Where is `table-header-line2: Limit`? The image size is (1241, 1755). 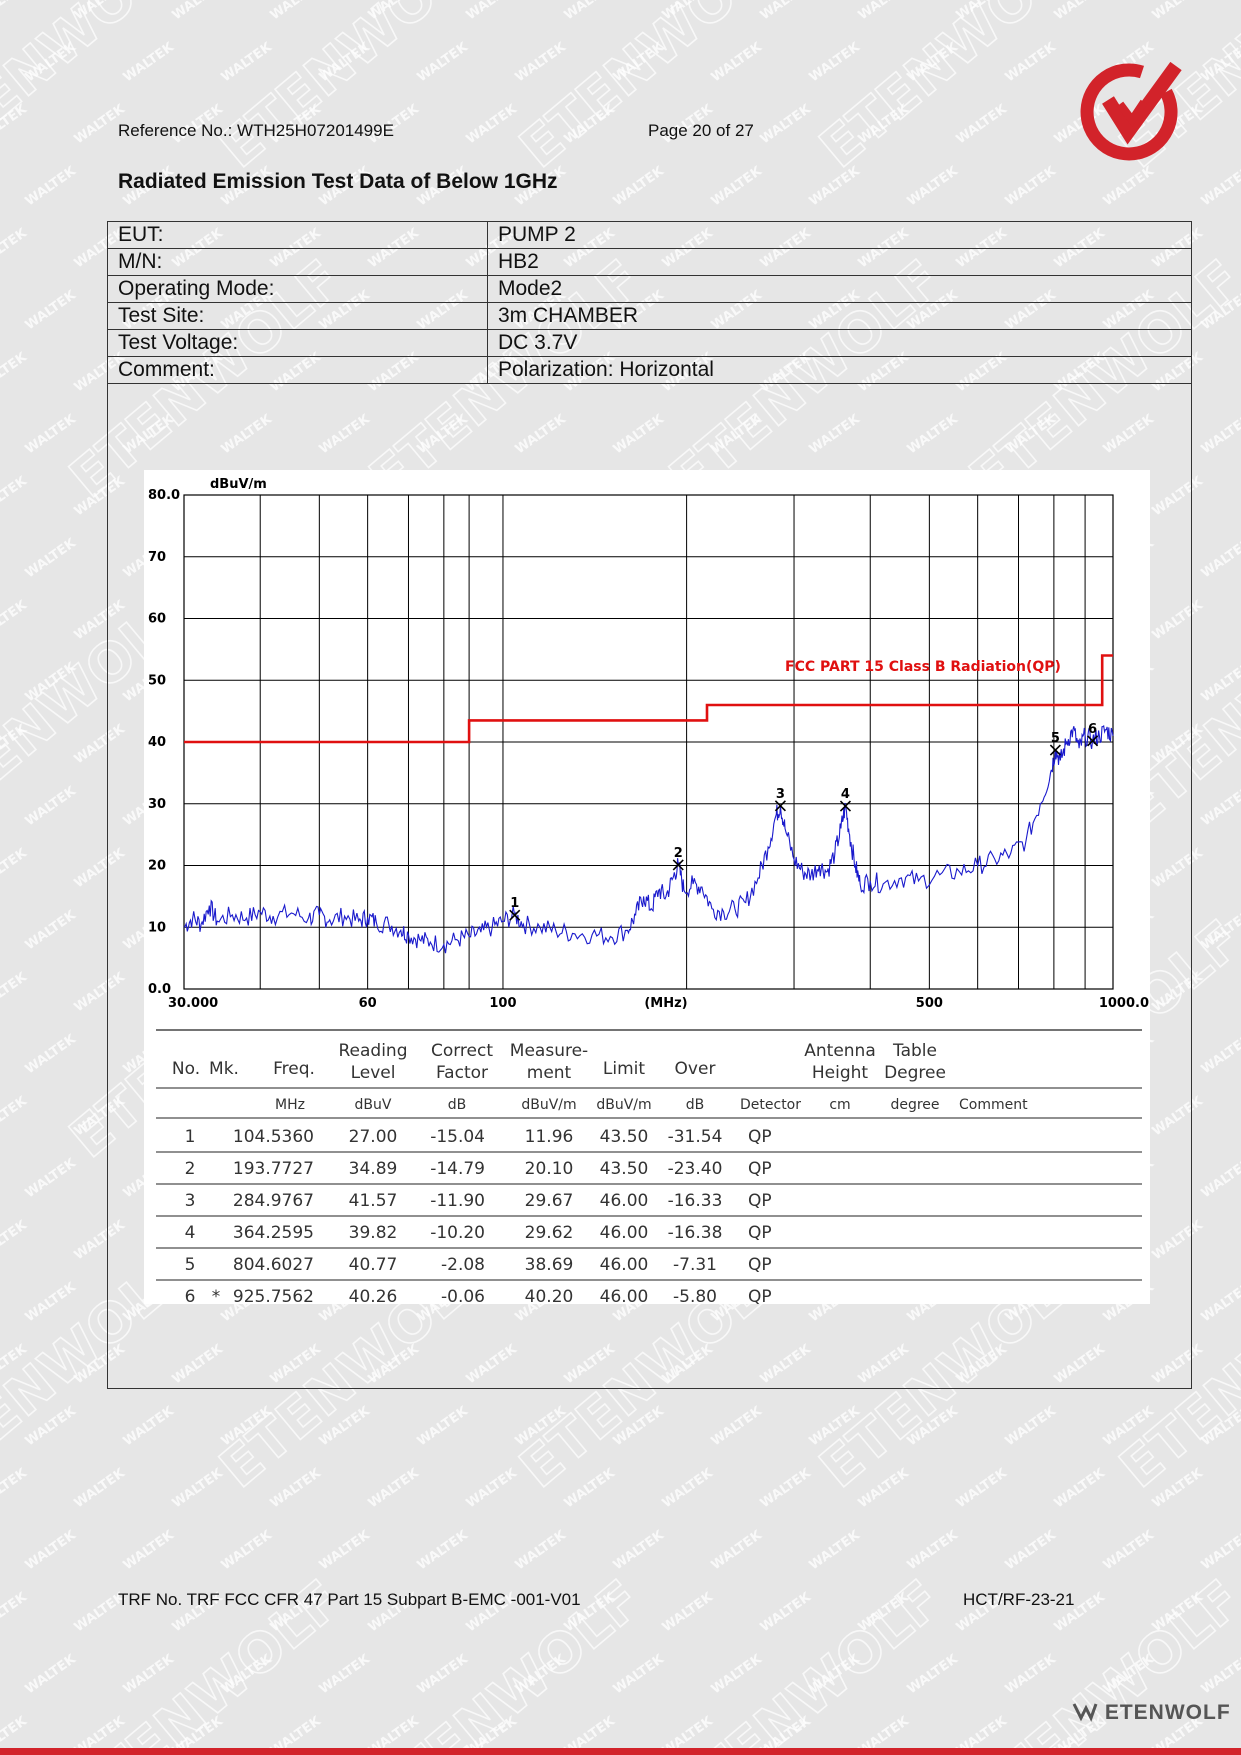
table-header-line2: Limit is located at coordinates (624, 1069).